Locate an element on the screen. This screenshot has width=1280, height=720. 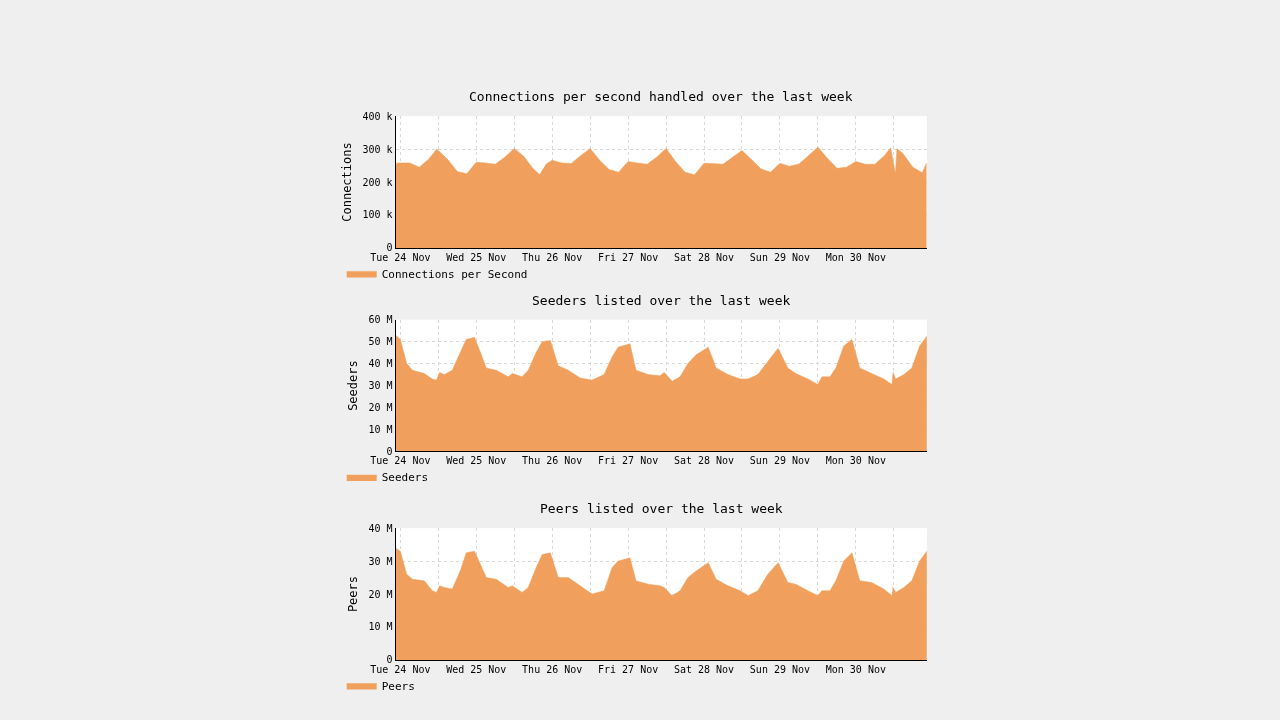
y-tick-label: 60 M is located at coordinates (380, 320).